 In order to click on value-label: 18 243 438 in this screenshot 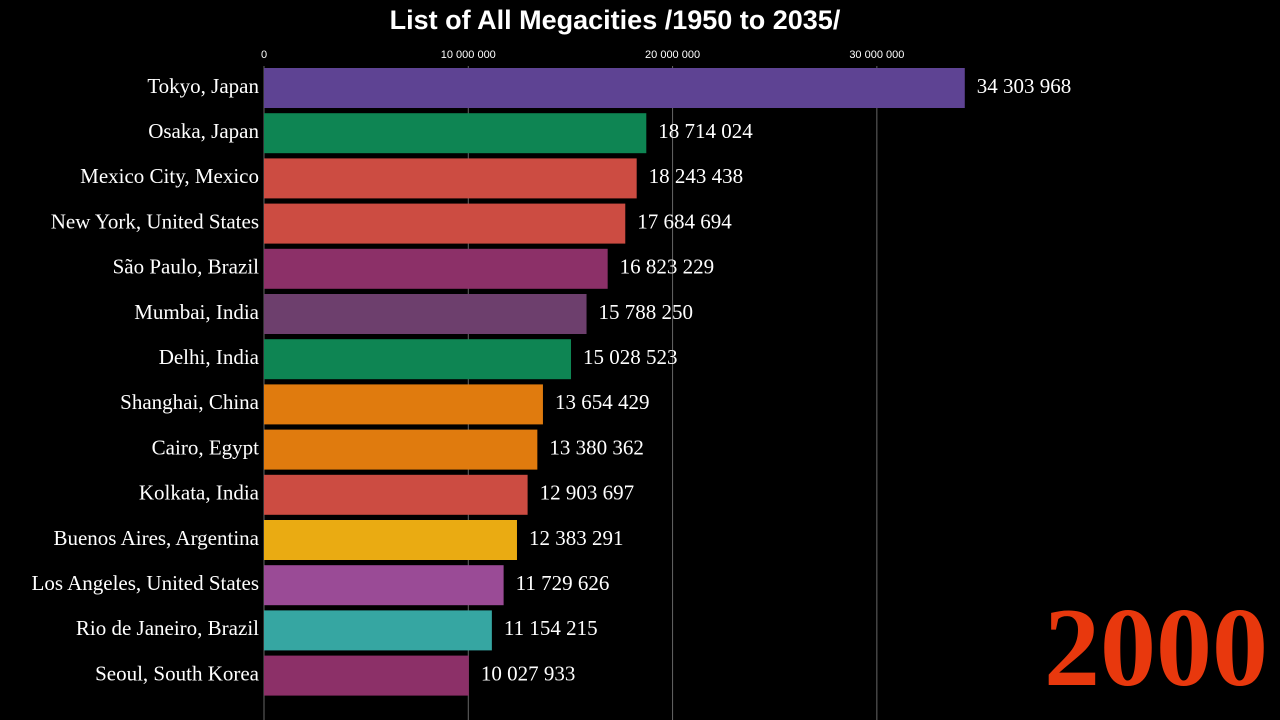, I will do `click(696, 176)`.